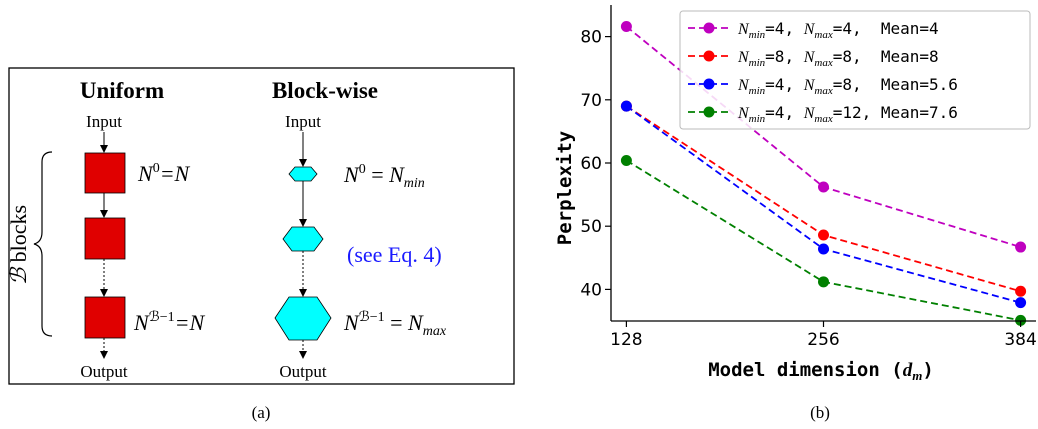  Describe the element at coordinates (394, 254) in the screenshot. I see `blockwise-middle-label: (see Eq. 4)` at that location.